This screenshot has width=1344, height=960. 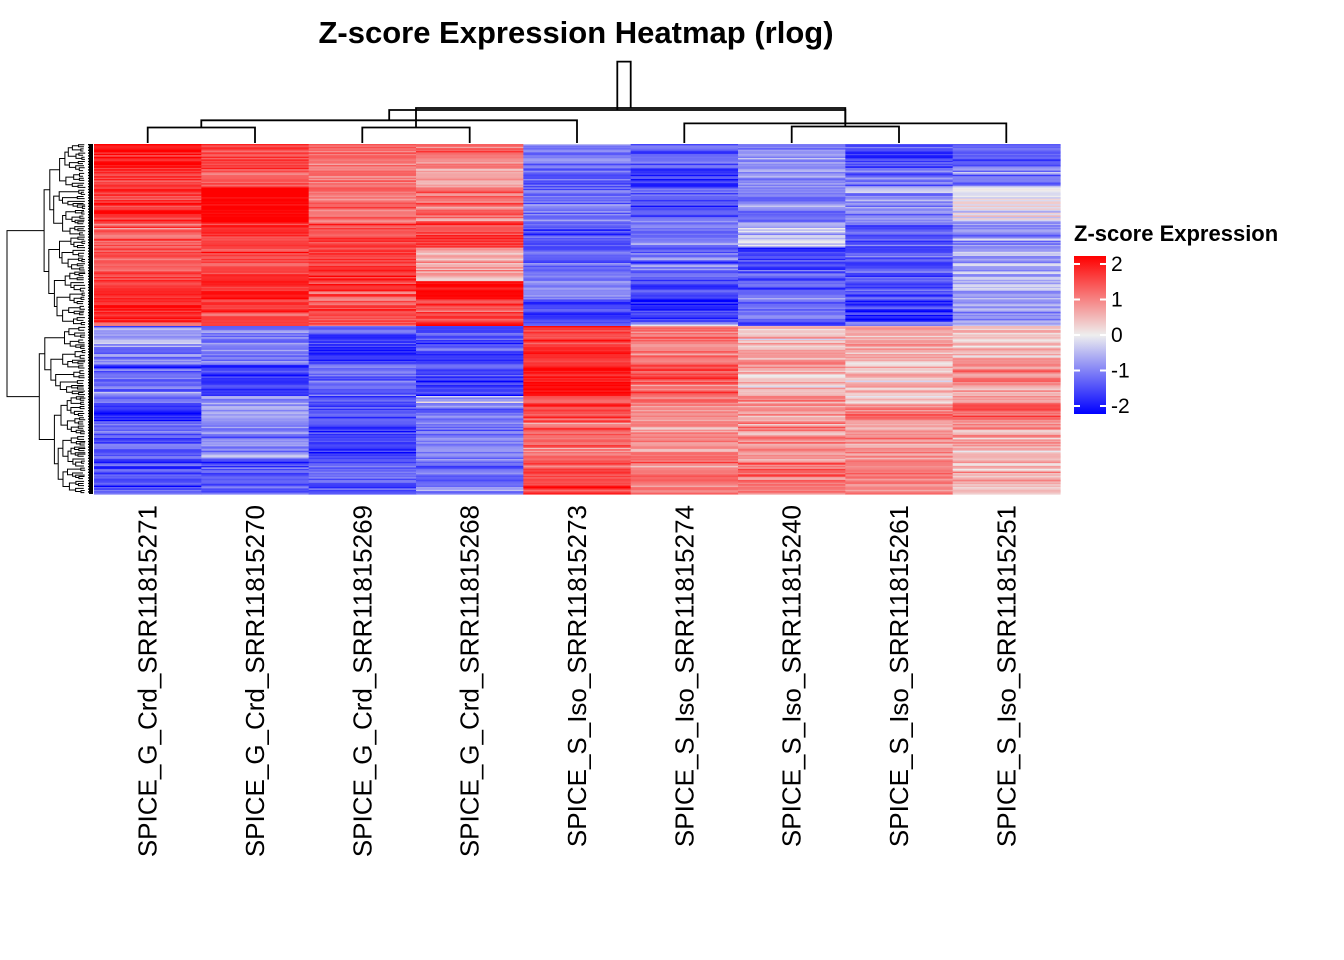 What do you see at coordinates (1117, 300) in the screenshot?
I see `legend-tick-label: 1` at bounding box center [1117, 300].